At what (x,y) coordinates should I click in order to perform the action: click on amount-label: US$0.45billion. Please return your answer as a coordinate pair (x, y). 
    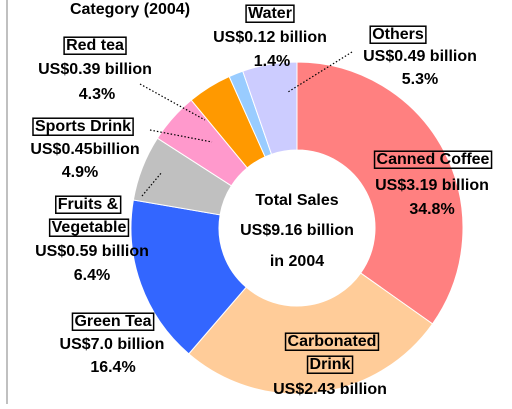
    Looking at the image, I should click on (84, 149).